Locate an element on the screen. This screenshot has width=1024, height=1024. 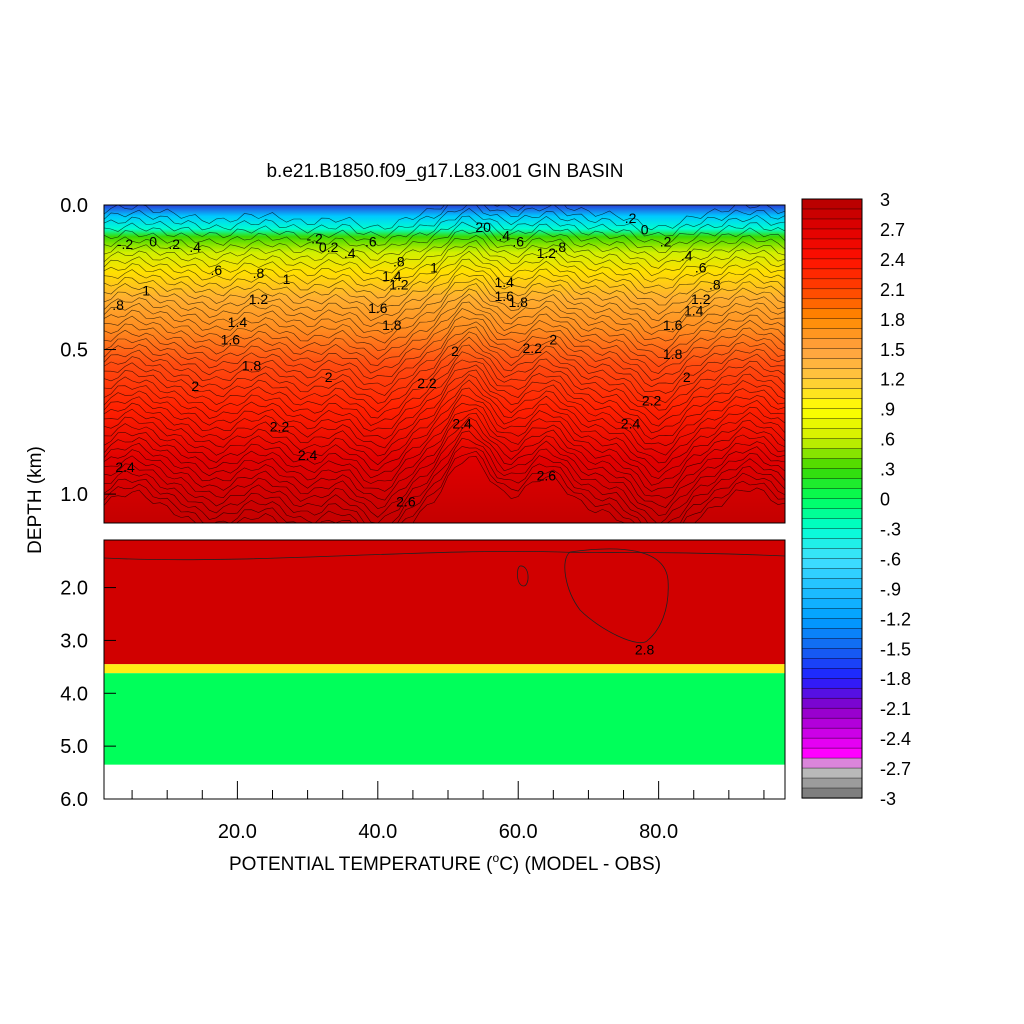
colorbar-label: 3 is located at coordinates (885, 200).